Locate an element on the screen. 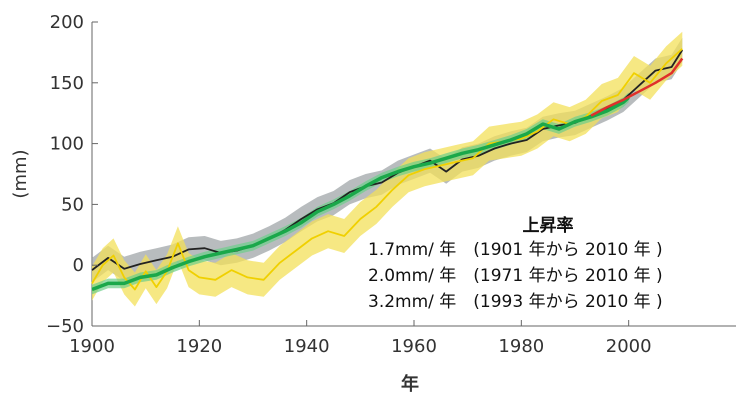 The height and width of the screenshot is (396, 736). x-tick-label: 2000 is located at coordinates (629, 346).